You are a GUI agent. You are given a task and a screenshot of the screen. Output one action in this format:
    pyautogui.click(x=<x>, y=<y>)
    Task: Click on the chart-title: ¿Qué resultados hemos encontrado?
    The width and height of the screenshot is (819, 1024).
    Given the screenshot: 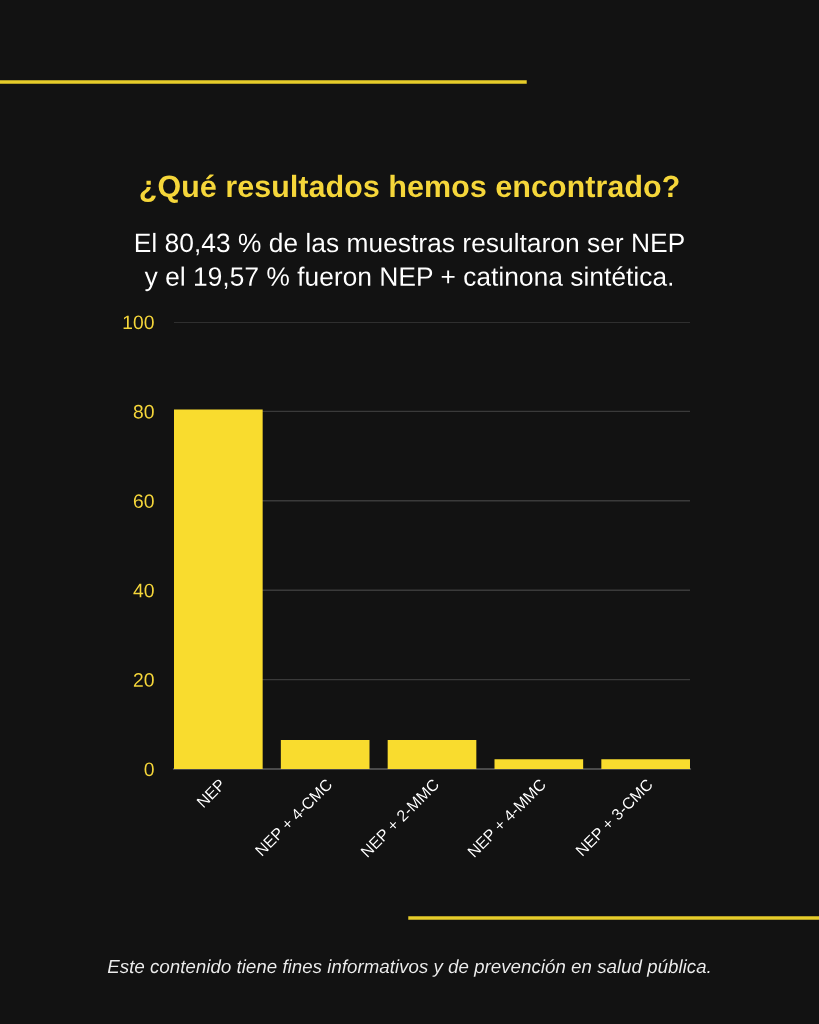 What is the action you would take?
    pyautogui.click(x=409, y=188)
    